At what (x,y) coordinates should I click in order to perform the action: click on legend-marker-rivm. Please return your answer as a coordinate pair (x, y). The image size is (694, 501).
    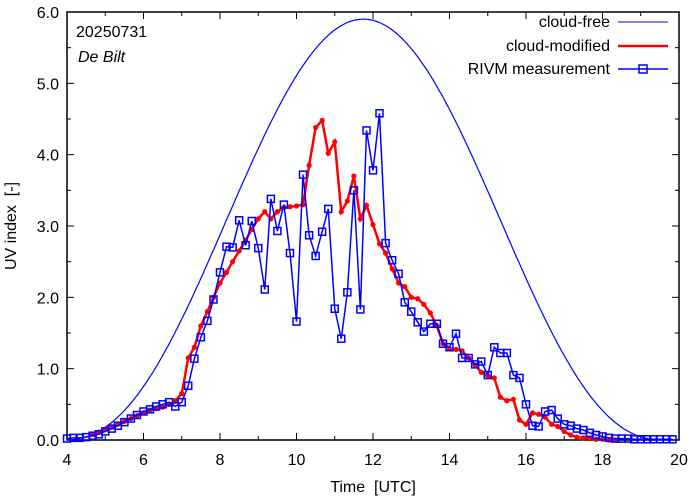
    Looking at the image, I should click on (643, 69).